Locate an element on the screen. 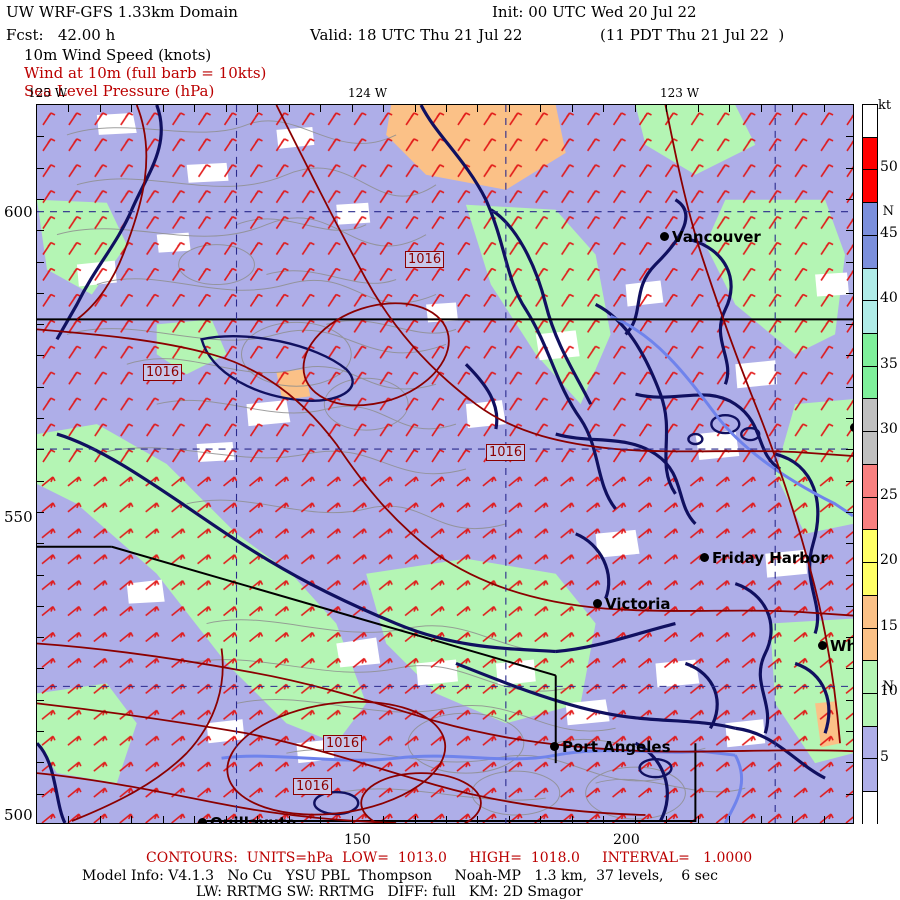 The width and height of the screenshot is (900, 900). x-grid-label-150: 150 is located at coordinates (357, 840).